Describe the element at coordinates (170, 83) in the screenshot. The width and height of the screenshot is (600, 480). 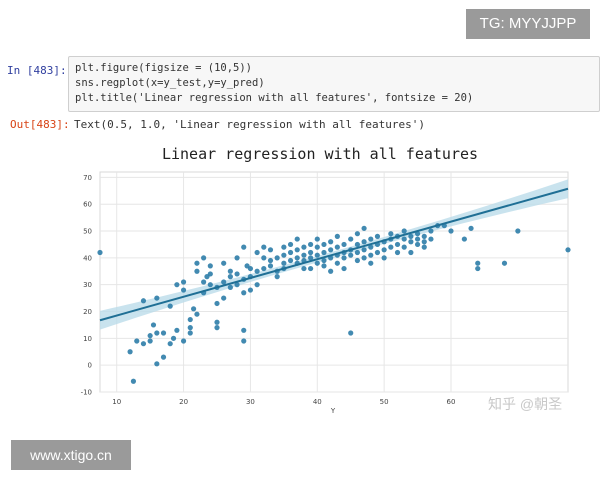
I see `code-line-2: sns.regplot(x=y_test,y=y_pred)` at that location.